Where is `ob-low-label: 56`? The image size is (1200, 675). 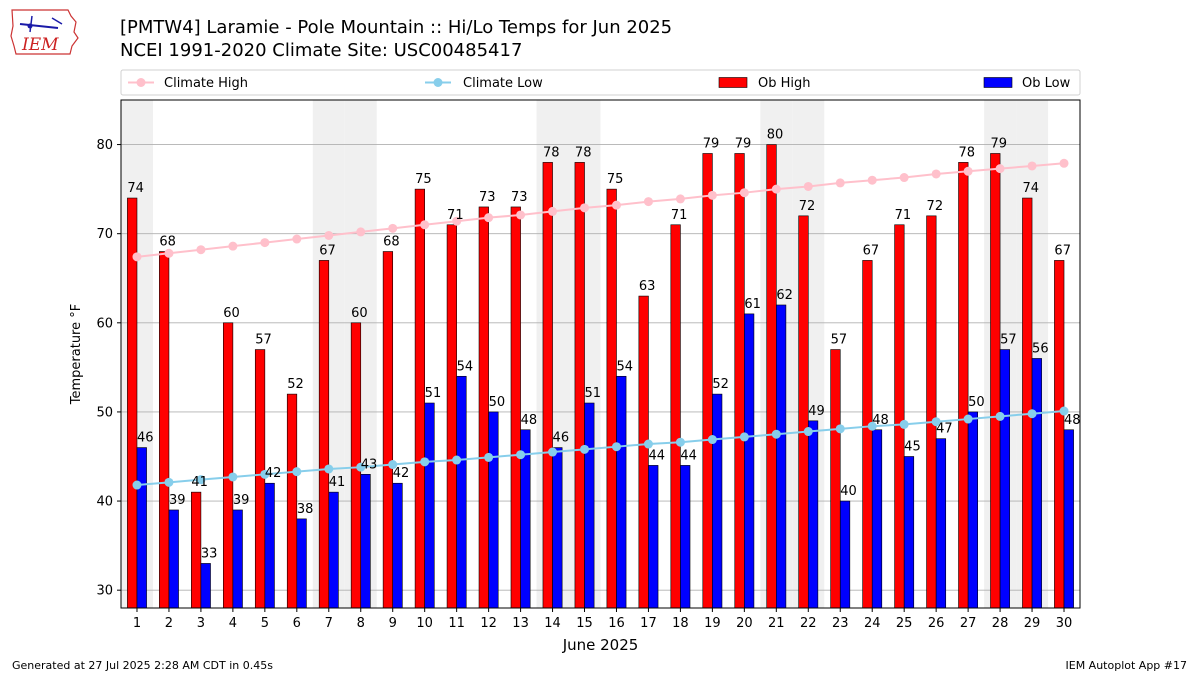
ob-low-label: 56 is located at coordinates (1040, 348).